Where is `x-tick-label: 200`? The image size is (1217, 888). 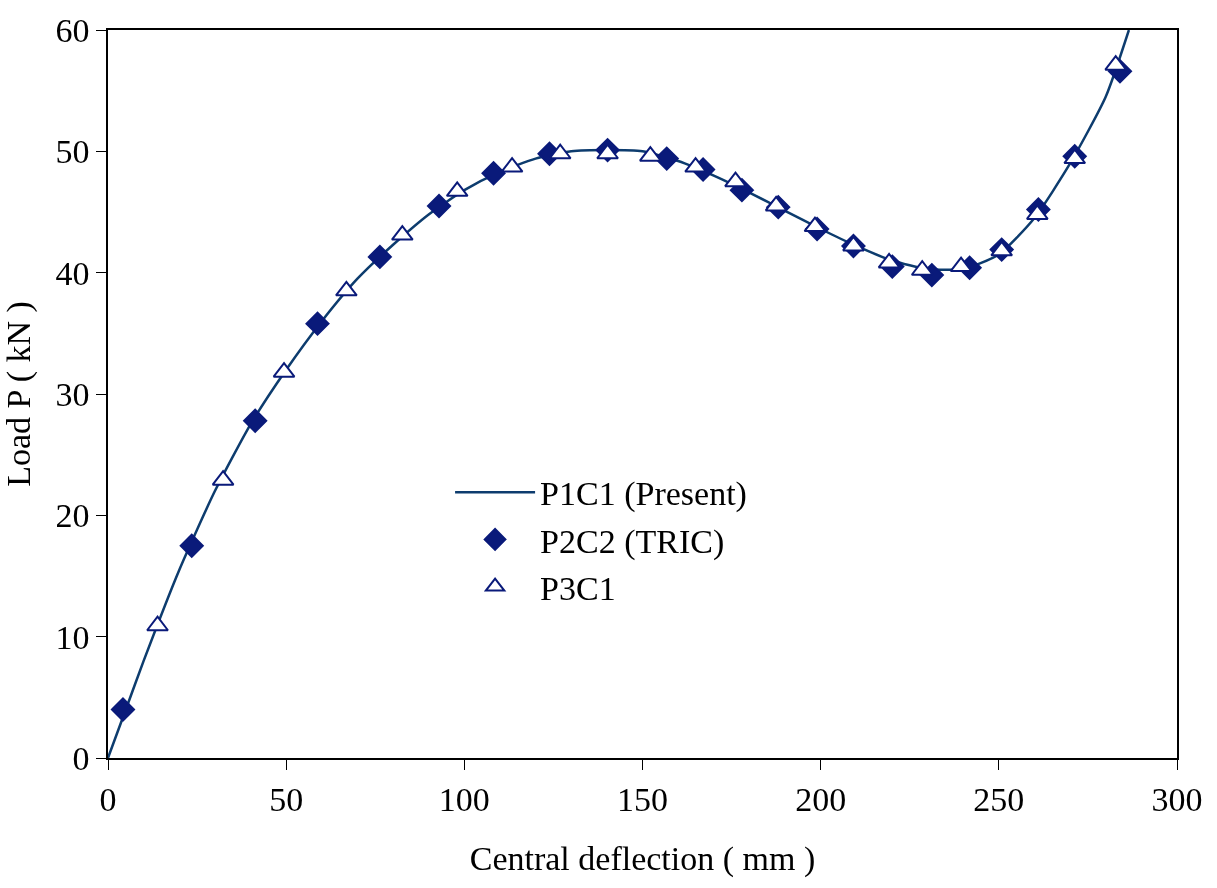
x-tick-label: 200 is located at coordinates (821, 799).